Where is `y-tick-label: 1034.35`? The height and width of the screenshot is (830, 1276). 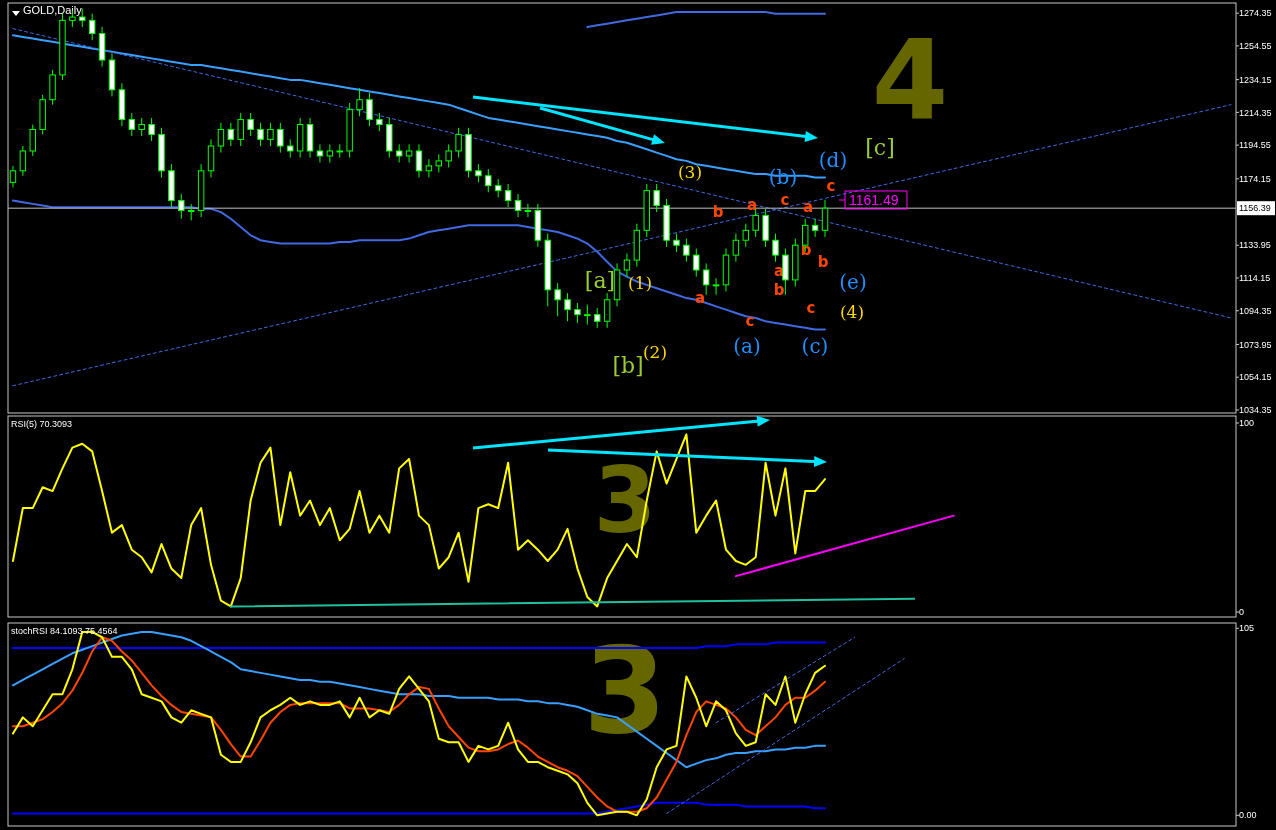 y-tick-label: 1034.35 is located at coordinates (1255, 410).